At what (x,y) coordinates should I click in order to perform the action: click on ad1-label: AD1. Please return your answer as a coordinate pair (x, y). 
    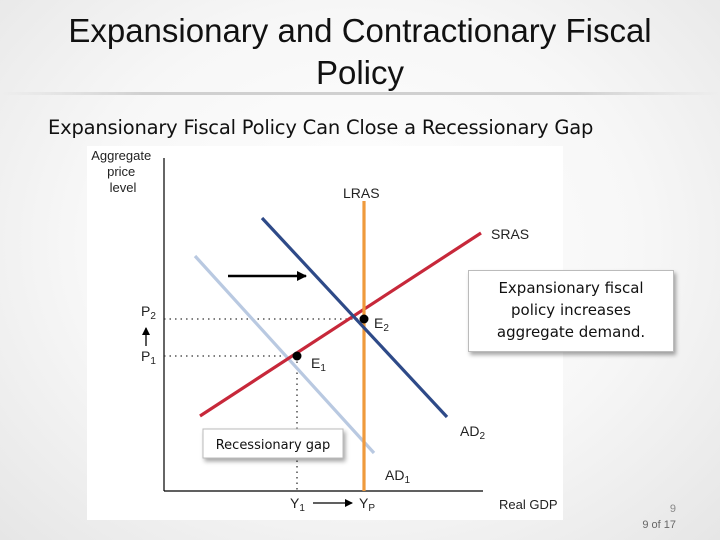
    Looking at the image, I should click on (397, 476).